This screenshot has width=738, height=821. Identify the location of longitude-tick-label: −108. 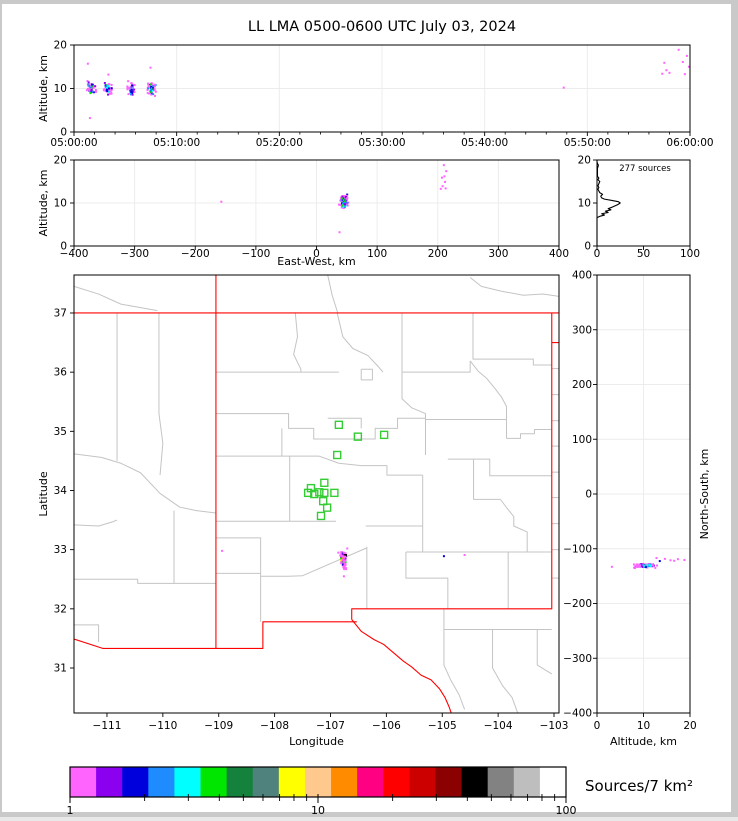
(274, 726).